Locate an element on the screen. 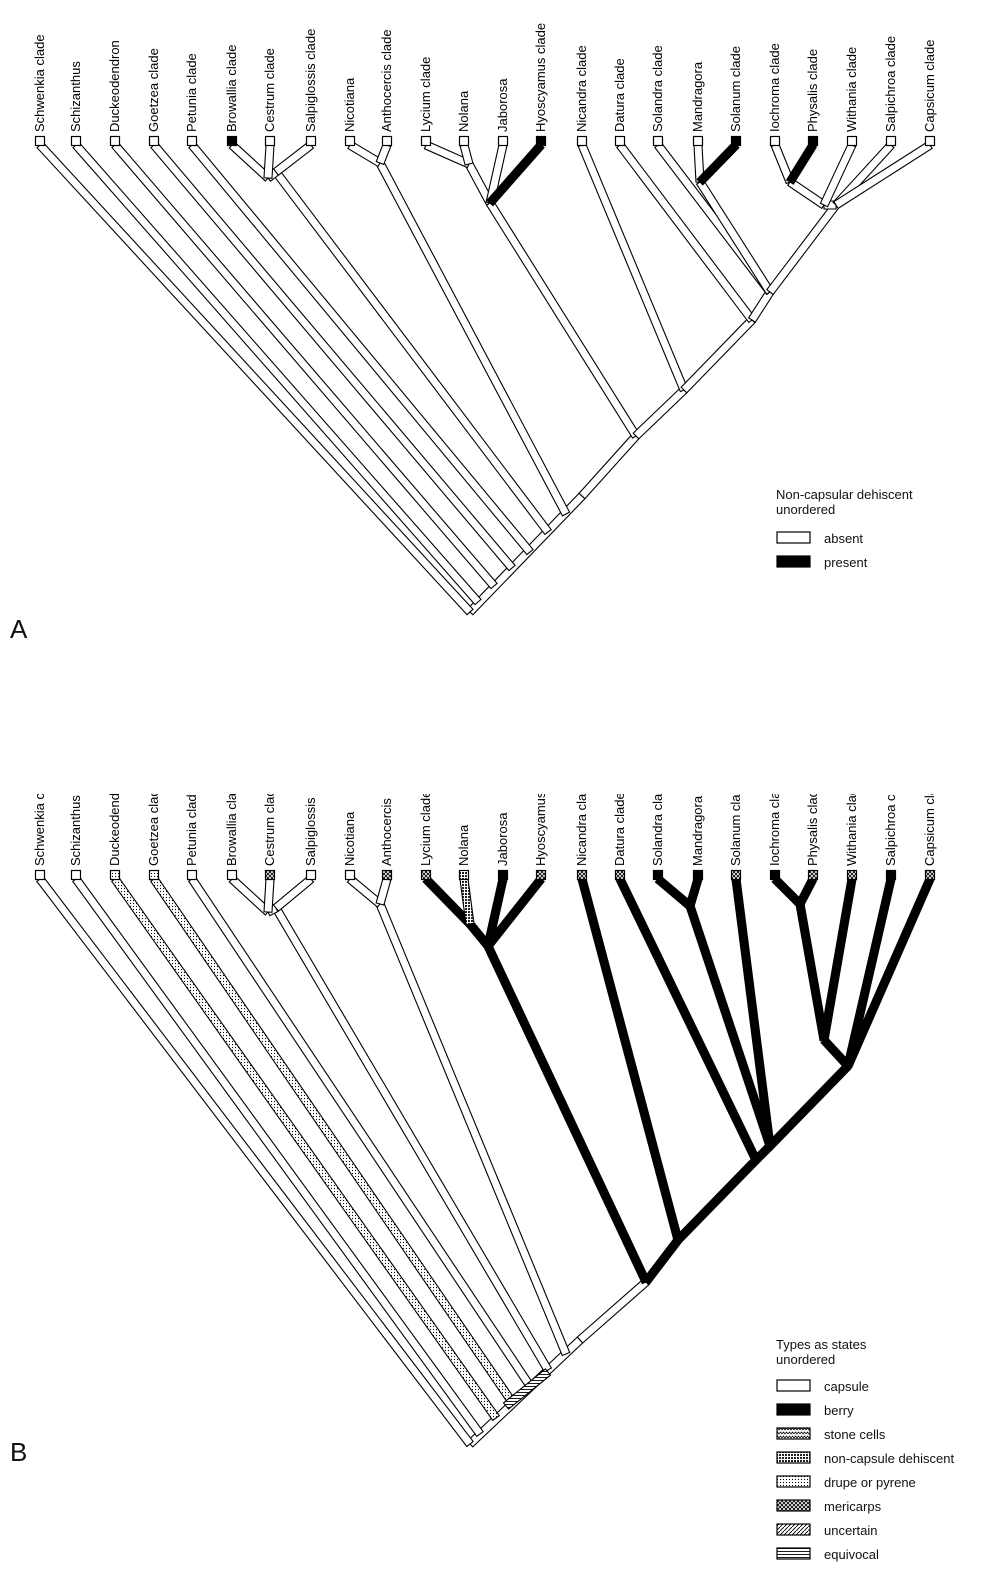 This screenshot has width=987, height=1593. physalis-branch is located at coordinates (806, 891).